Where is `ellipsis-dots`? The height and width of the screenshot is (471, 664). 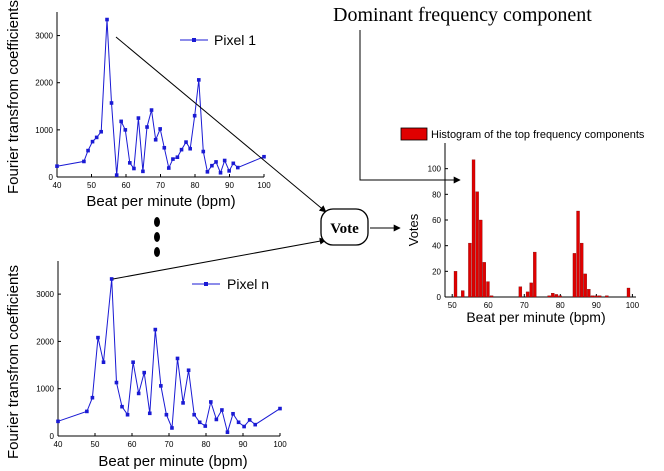
ellipsis-dots is located at coordinates (157, 237).